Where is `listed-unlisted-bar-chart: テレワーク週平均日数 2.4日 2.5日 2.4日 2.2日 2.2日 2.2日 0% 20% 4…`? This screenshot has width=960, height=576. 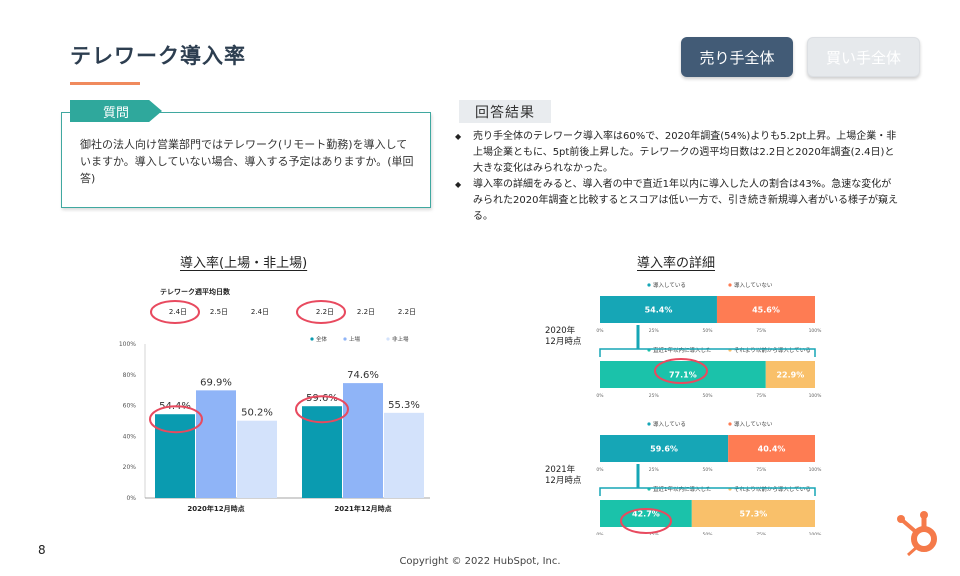
listed-unlisted-bar-chart: テレワーク週平均日数 2.4日 2.5日 2.4日 2.2日 2.2日 2.2日 0% 20% 4… is located at coordinates (274, 400).